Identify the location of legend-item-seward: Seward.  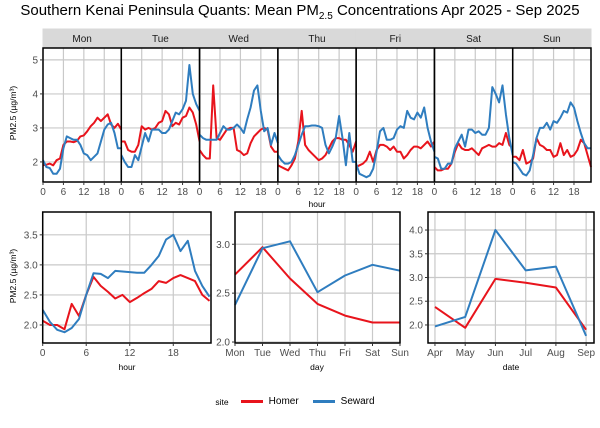
(342, 401).